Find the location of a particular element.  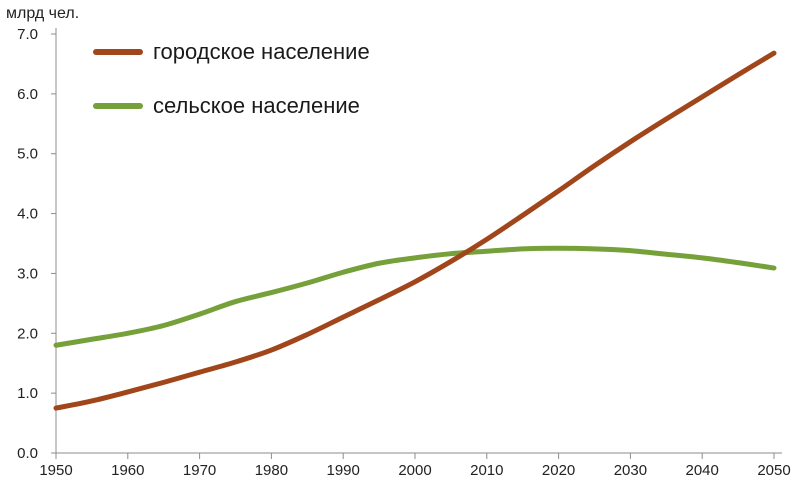

y-tick-label: 7.0 is located at coordinates (27, 34).